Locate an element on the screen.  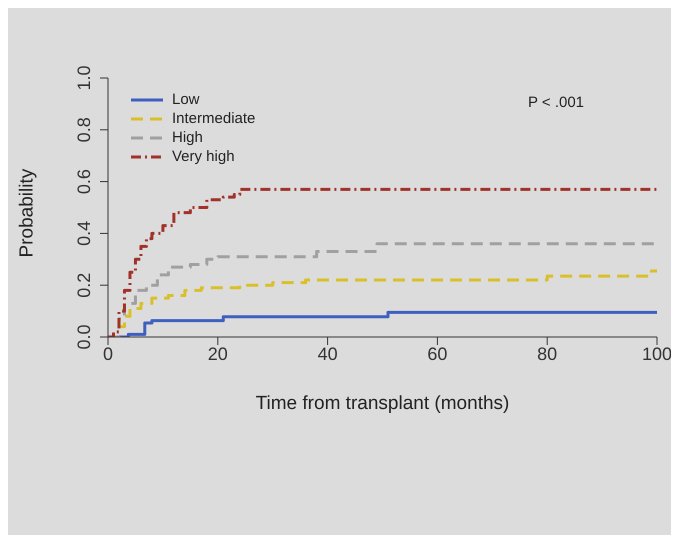
x-tick-label: 100 is located at coordinates (657, 354).